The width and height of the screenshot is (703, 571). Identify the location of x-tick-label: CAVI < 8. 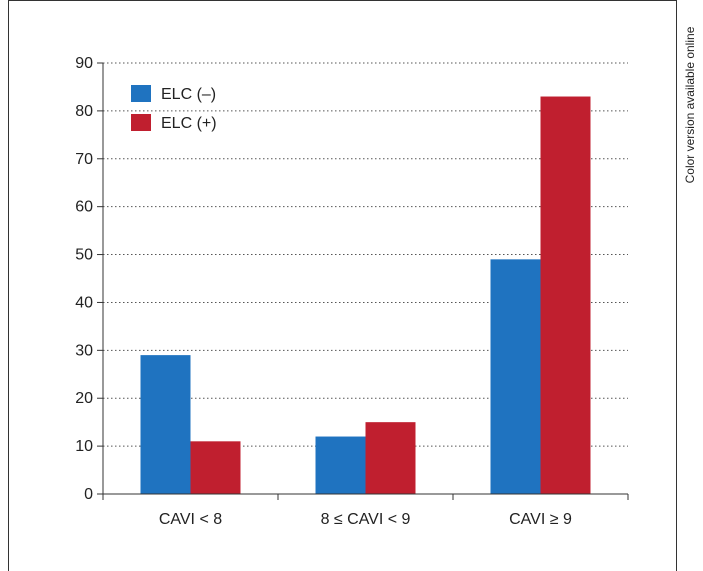
(190, 519).